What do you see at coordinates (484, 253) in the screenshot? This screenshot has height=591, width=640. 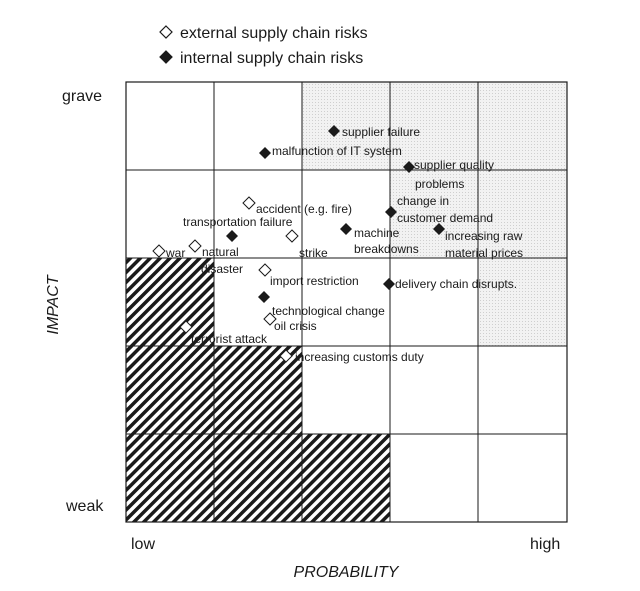 I see `risk-label: material prices` at bounding box center [484, 253].